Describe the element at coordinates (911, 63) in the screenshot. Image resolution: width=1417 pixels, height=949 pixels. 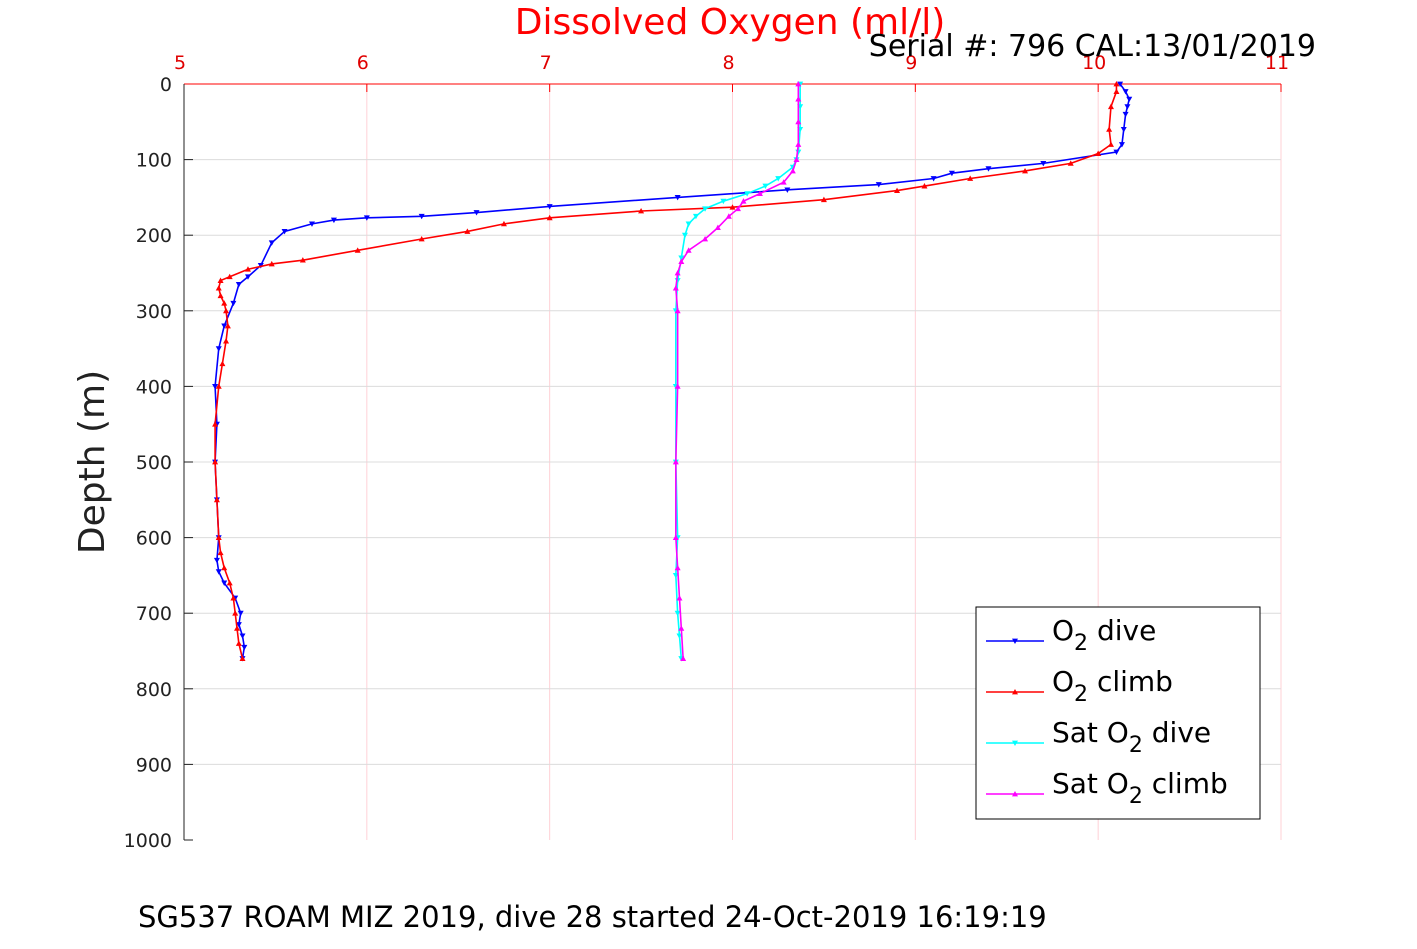
I see `x-tick-label: 9` at that location.